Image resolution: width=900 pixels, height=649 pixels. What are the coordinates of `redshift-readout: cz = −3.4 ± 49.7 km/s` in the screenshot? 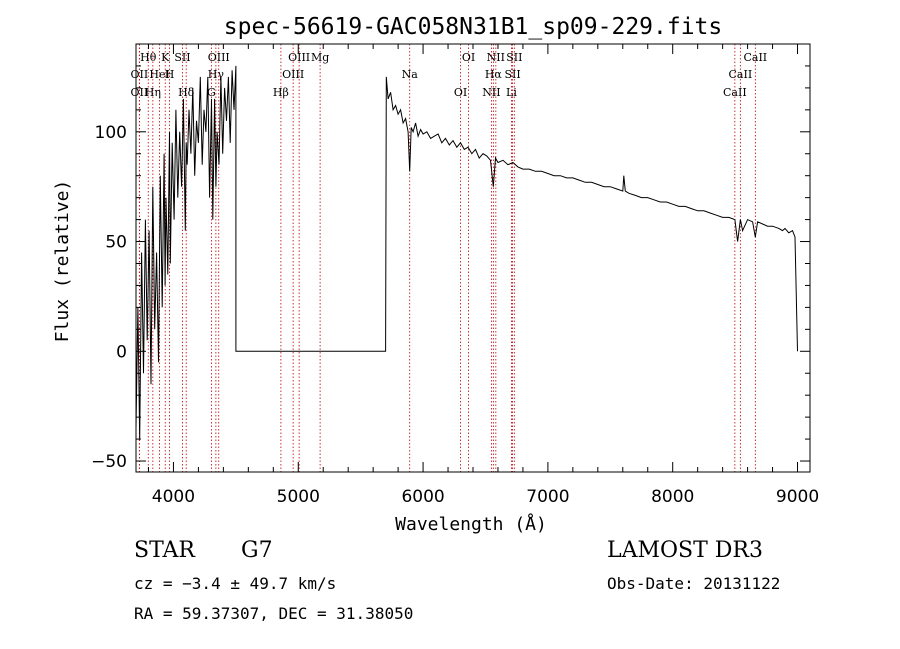 It's located at (235, 583).